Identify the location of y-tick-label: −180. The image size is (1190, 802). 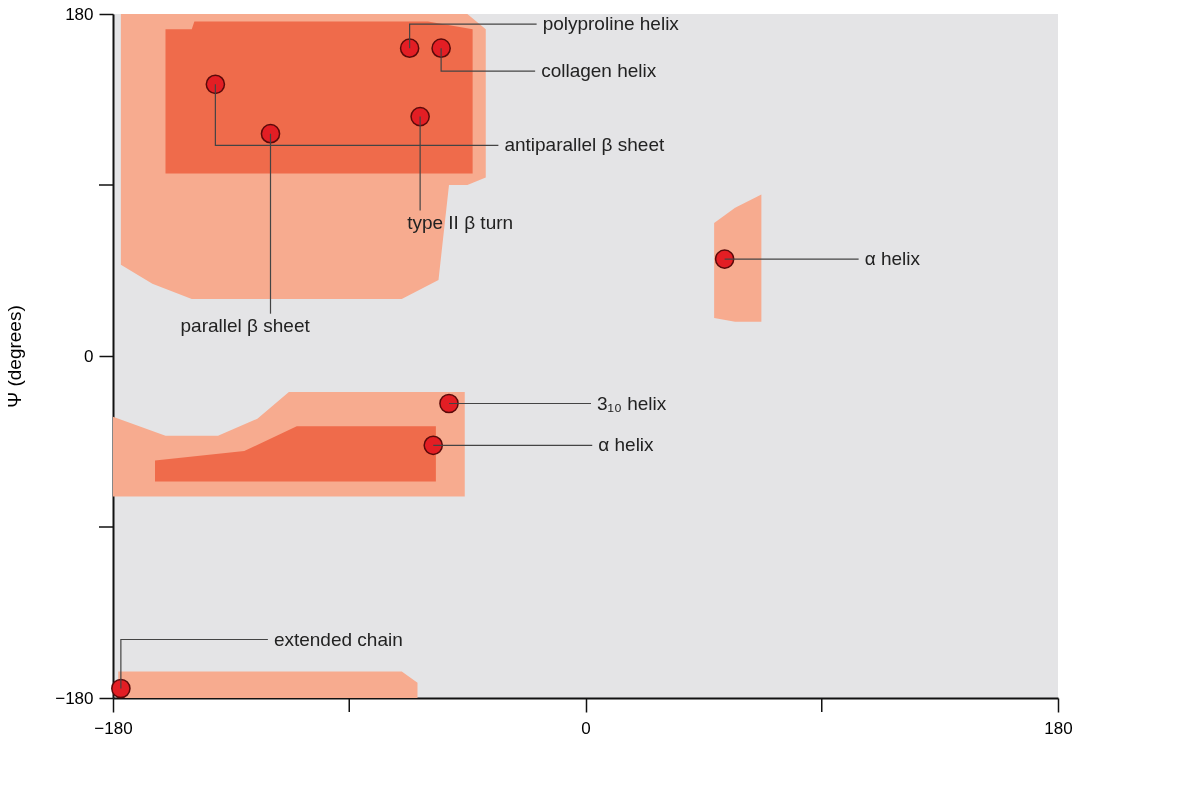
(74, 698).